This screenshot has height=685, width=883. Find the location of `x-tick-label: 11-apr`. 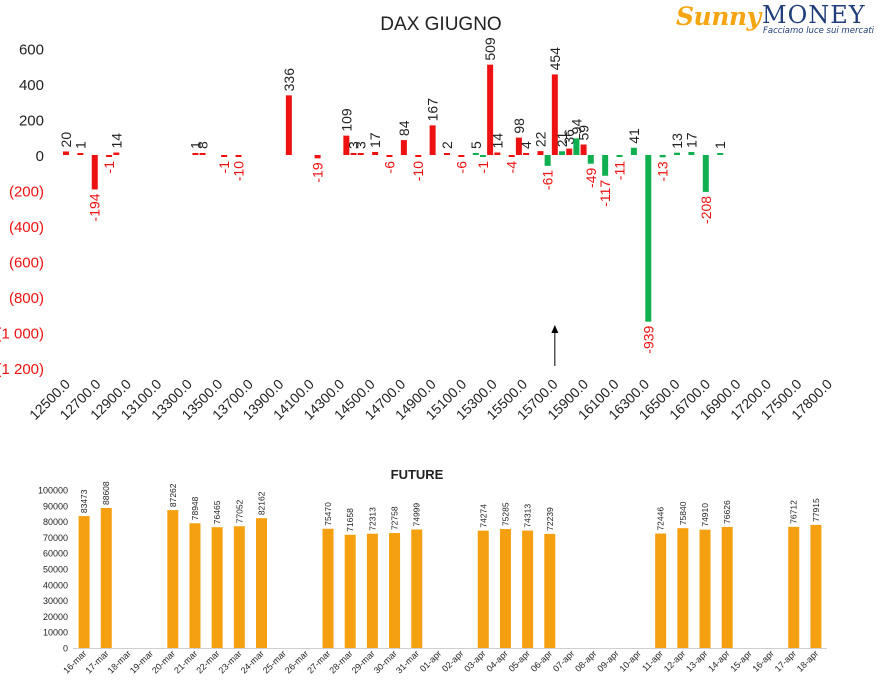

x-tick-label: 11-apr is located at coordinates (652, 660).